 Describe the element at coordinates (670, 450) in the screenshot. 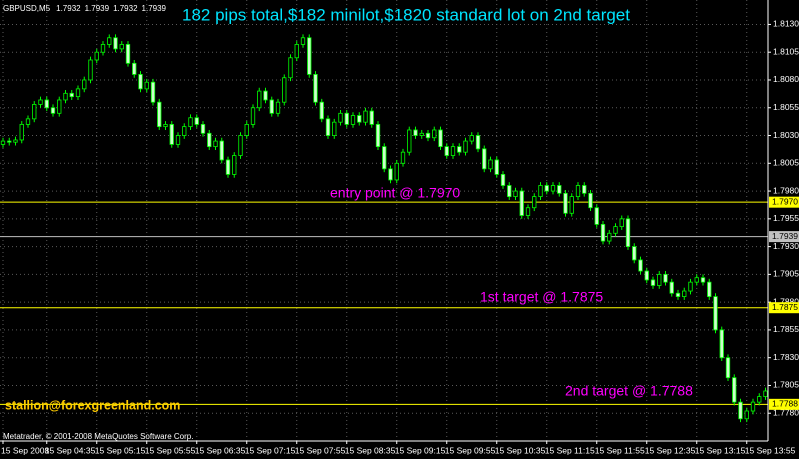

I see `x-tick-label: 15 Sep 12:35` at that location.